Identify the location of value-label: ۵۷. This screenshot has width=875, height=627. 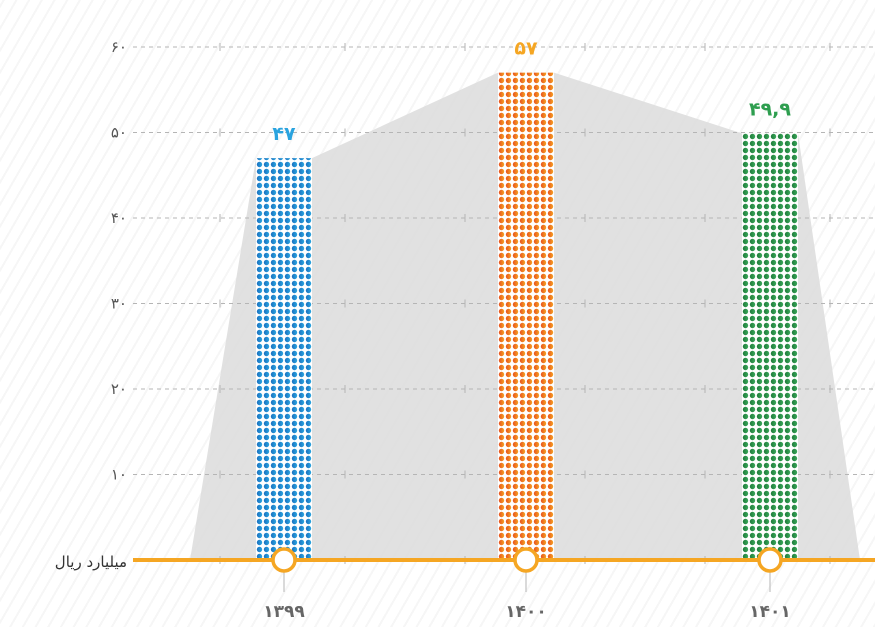
(526, 49).